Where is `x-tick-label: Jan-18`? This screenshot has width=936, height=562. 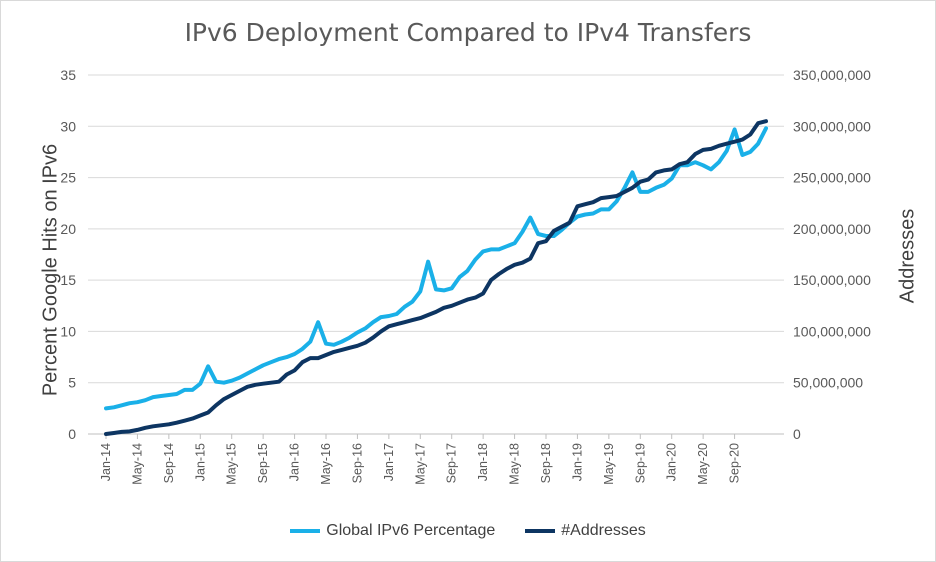
x-tick-label: Jan-18 is located at coordinates (483, 462).